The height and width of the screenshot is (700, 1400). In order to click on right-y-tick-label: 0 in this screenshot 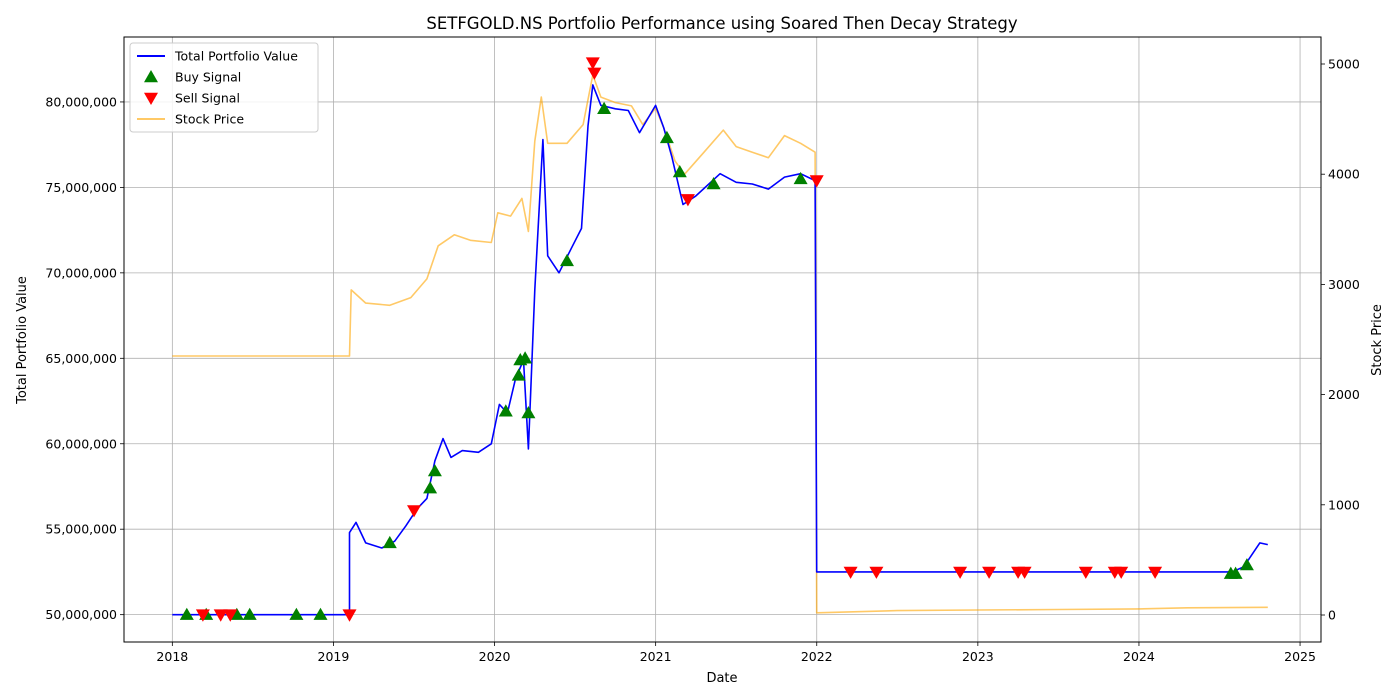, I will do `click(1332, 615)`.